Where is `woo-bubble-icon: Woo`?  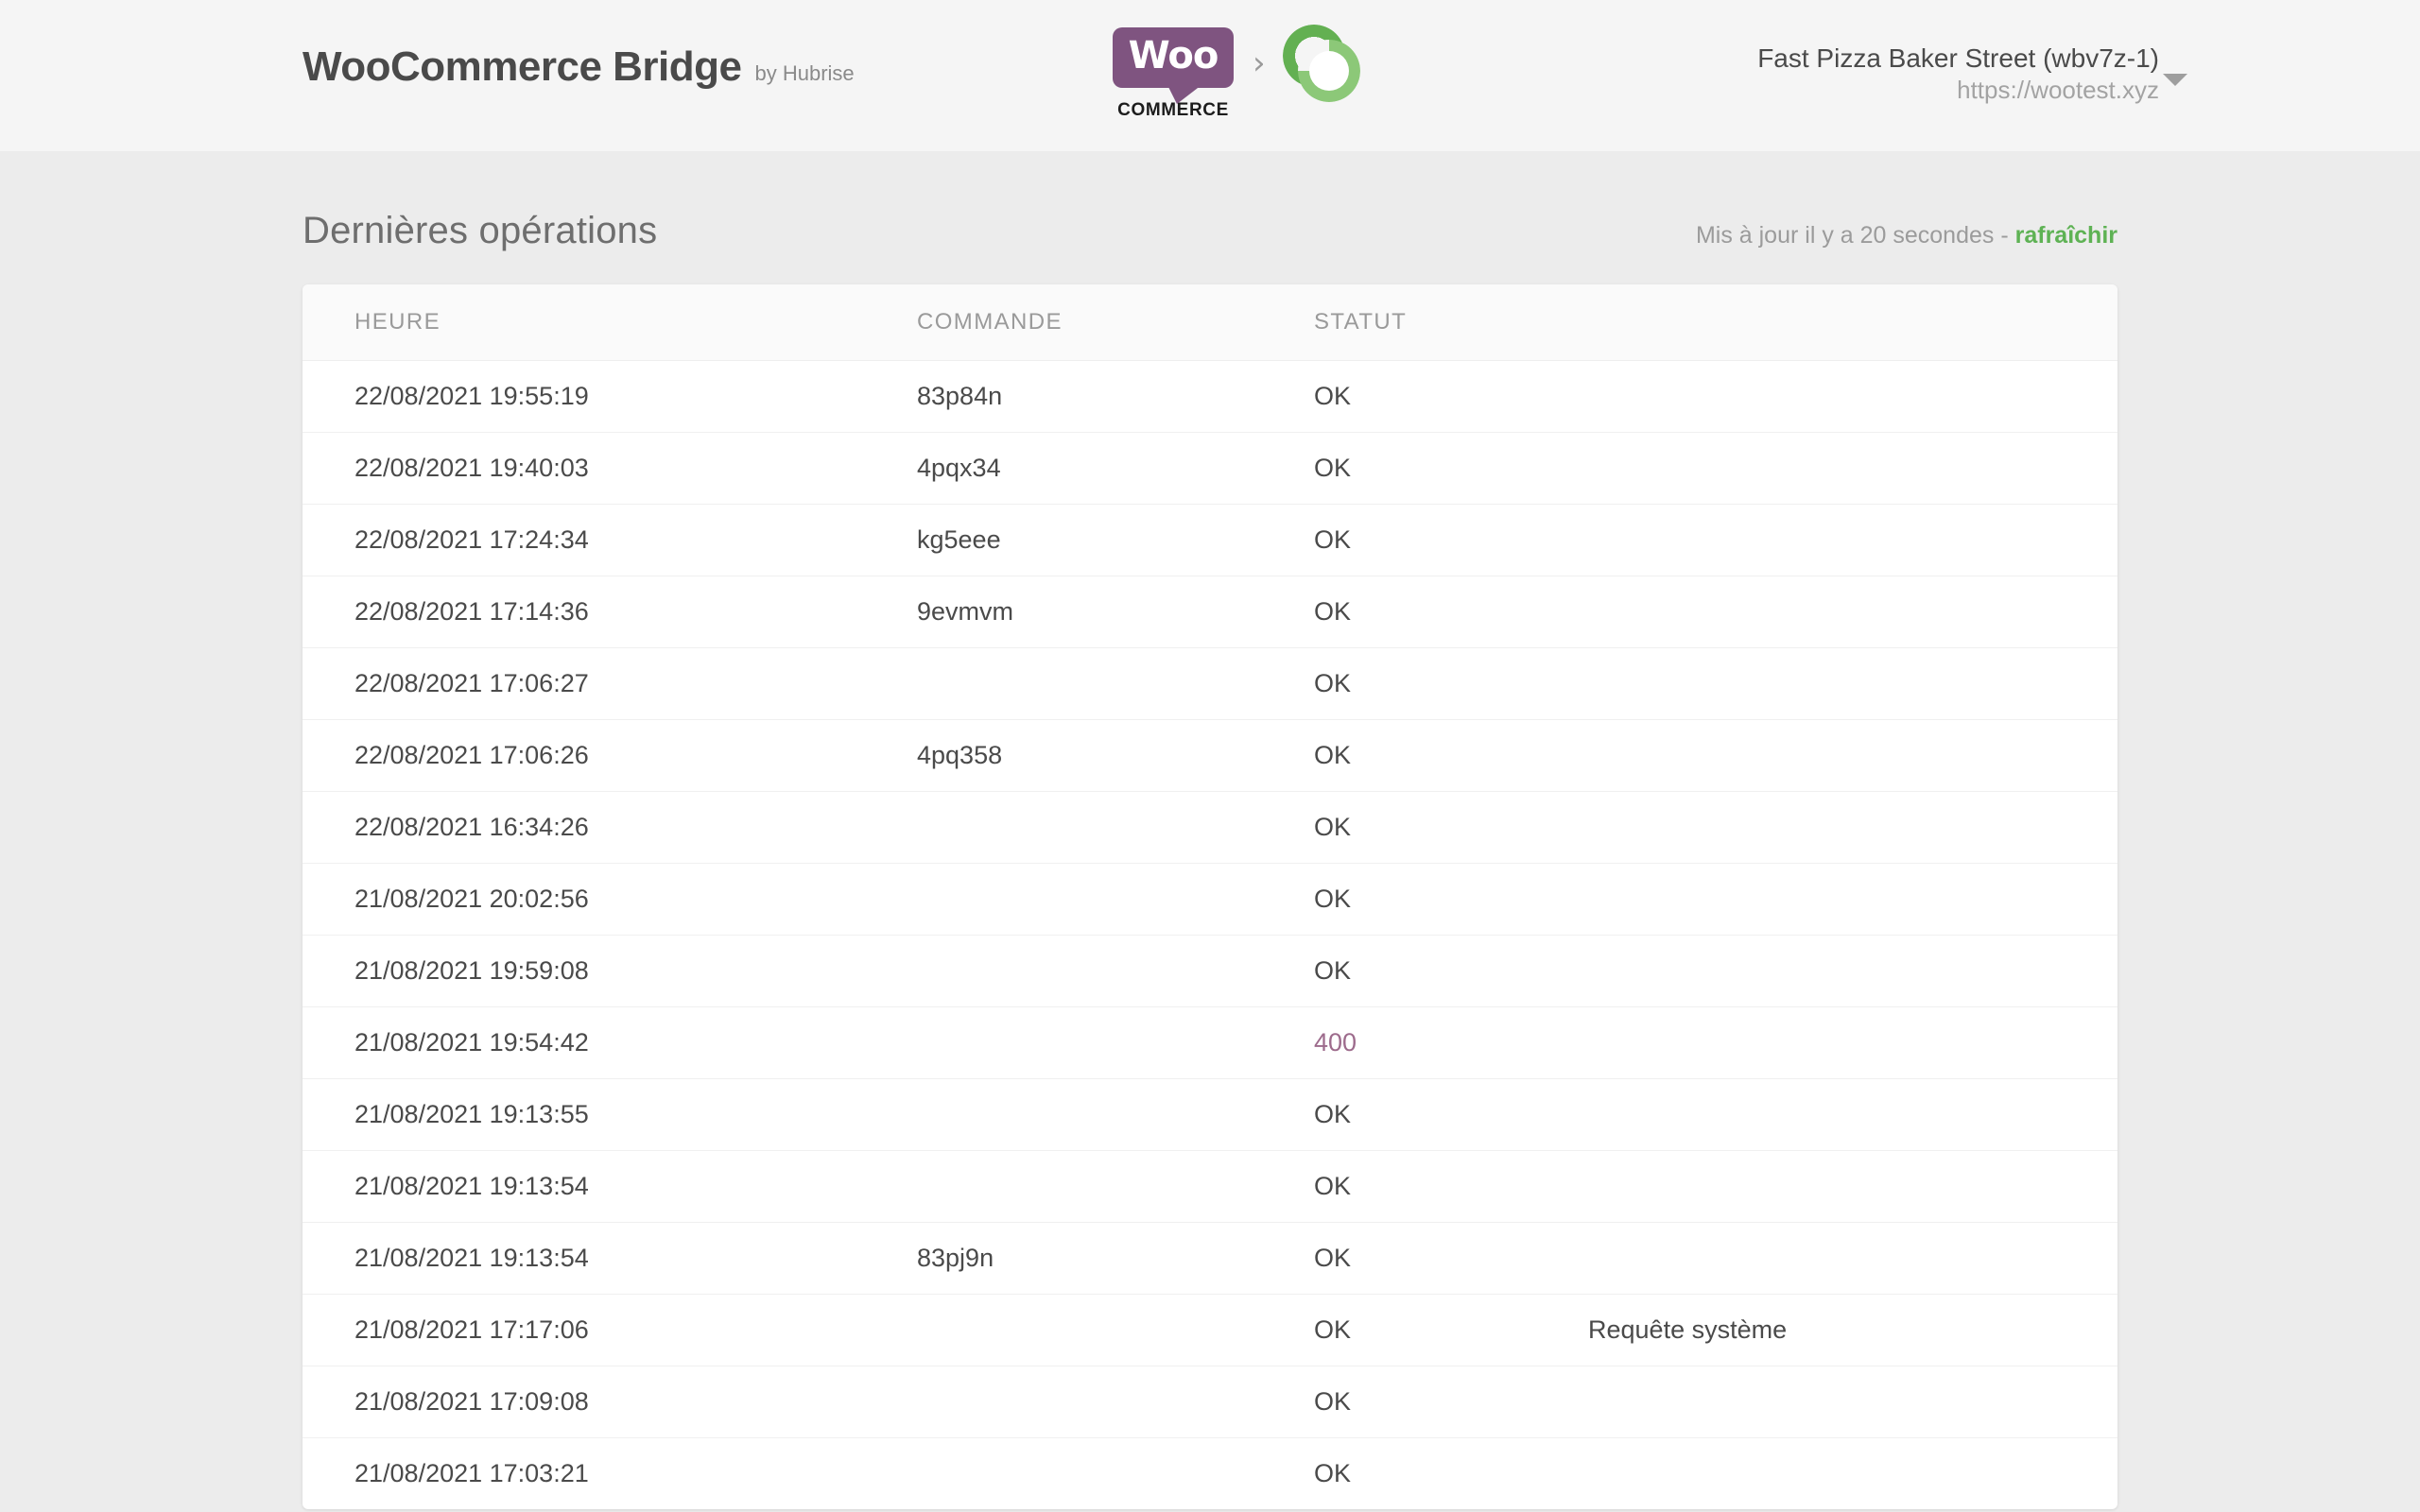 woo-bubble-icon: Woo is located at coordinates (1174, 65).